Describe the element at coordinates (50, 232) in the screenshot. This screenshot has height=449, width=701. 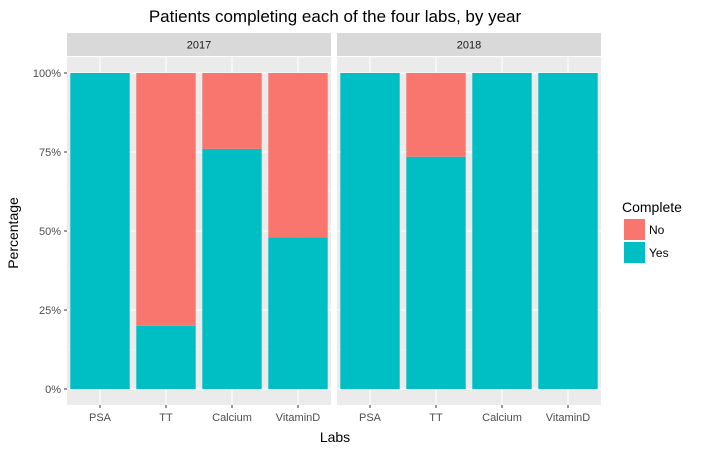
I see `y-tick-label: 50%` at that location.